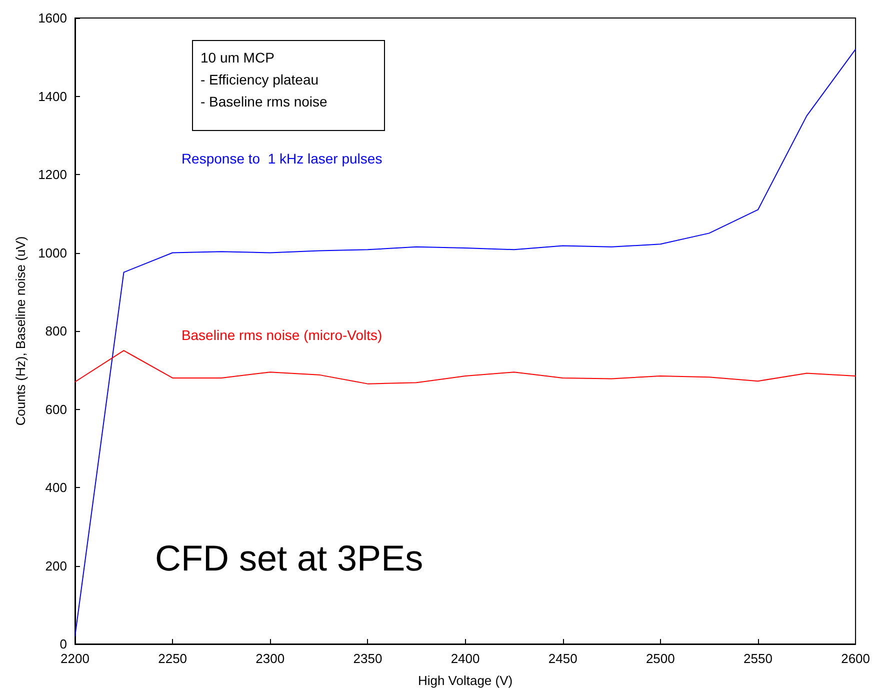  Describe the element at coordinates (281, 334) in the screenshot. I see `text: Baseline rms noise (micro-Volts)` at that location.